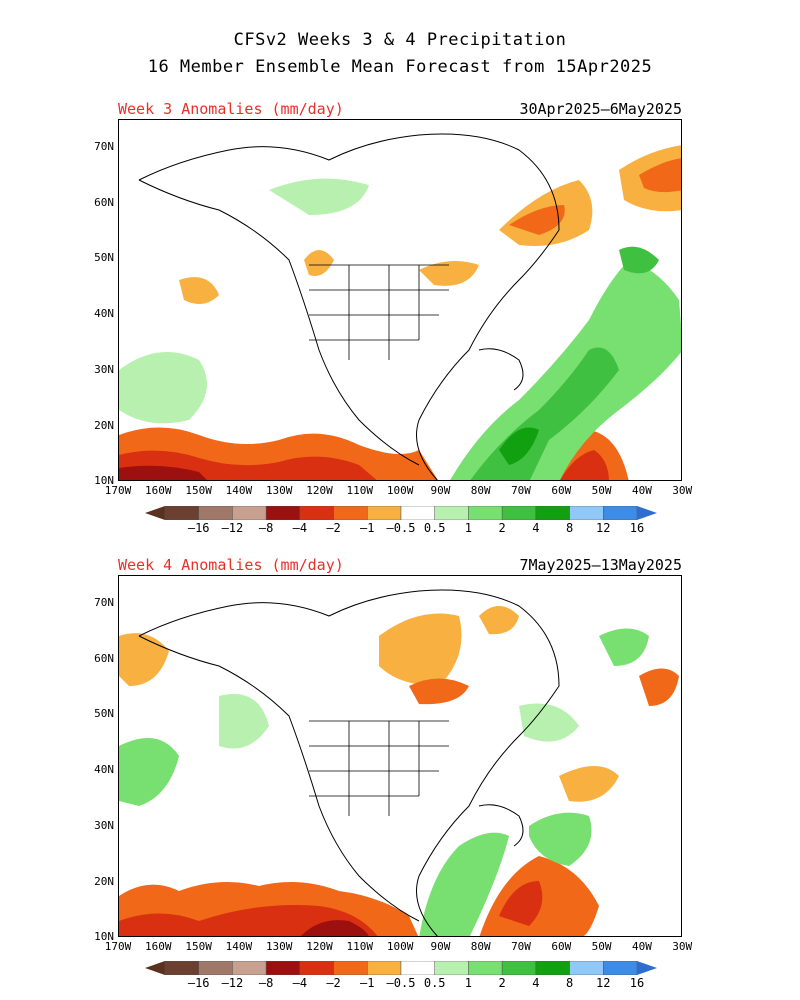 This screenshot has height=1000, width=800. Describe the element at coordinates (600, 565) in the screenshot. I see `panel-2-dates: 7May2025–13May2025` at that location.